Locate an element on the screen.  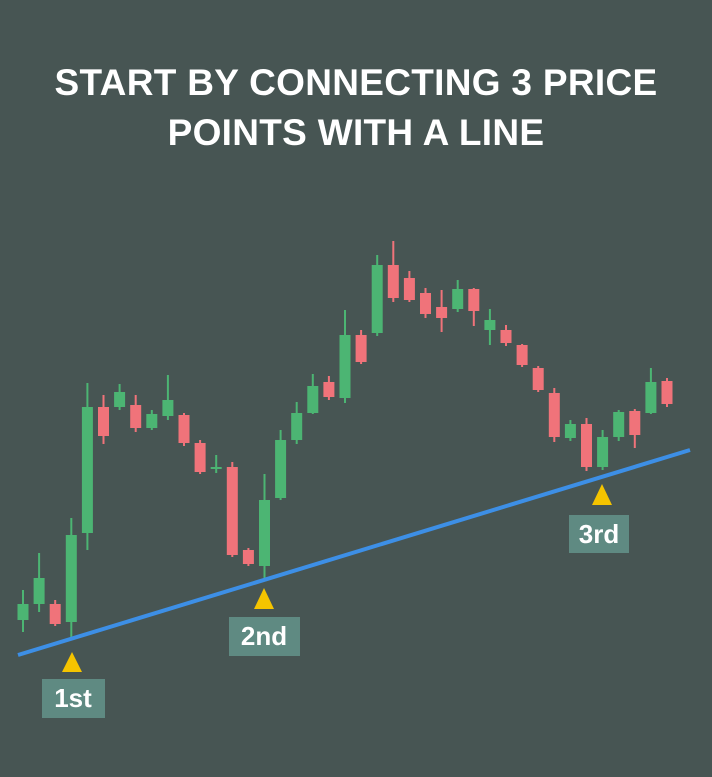
annotation: 1st is located at coordinates (73, 698).